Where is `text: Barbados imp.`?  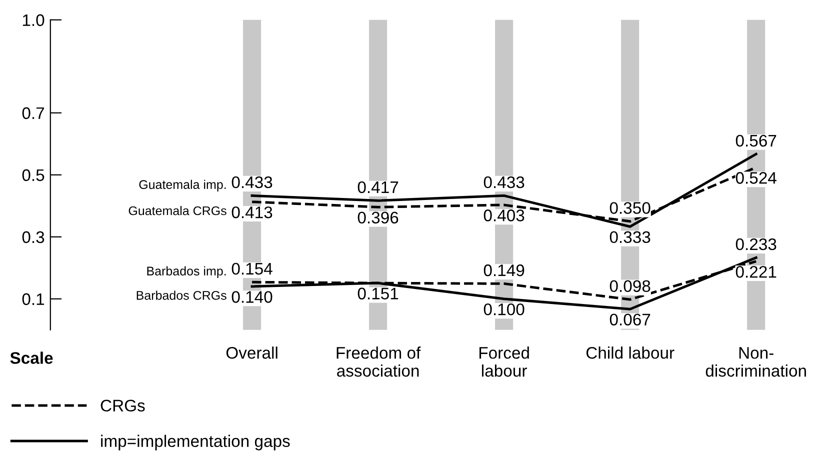
text: Barbados imp. is located at coordinates (186, 272).